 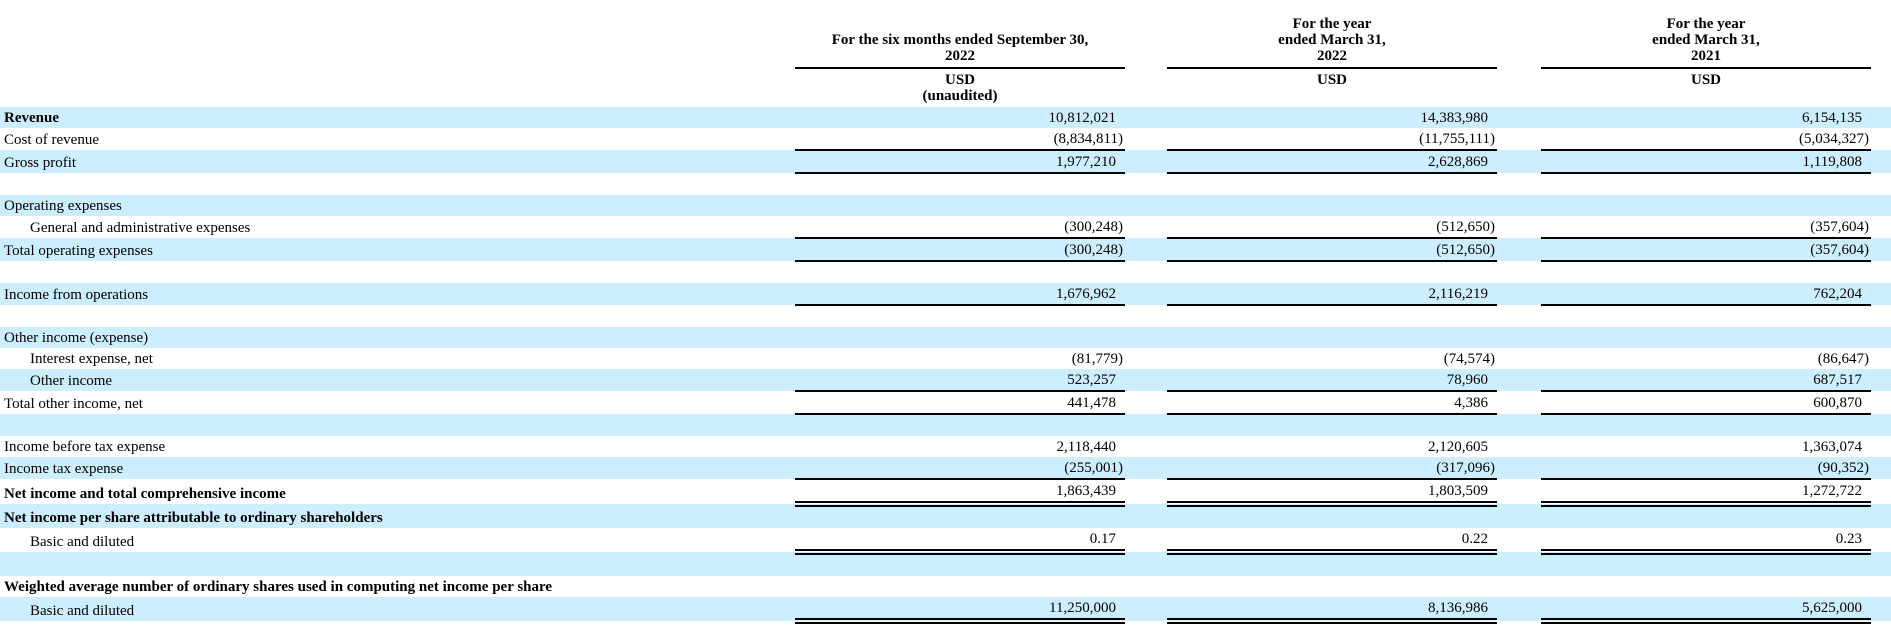 What do you see at coordinates (375, 337) in the screenshot?
I see `row-label: Other income (expense)` at bounding box center [375, 337].